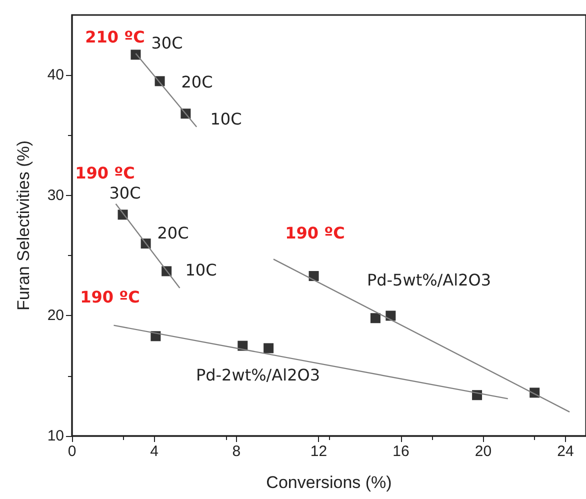 This screenshot has width=586, height=499. I want to click on x-tick-label: 8, so click(236, 451).